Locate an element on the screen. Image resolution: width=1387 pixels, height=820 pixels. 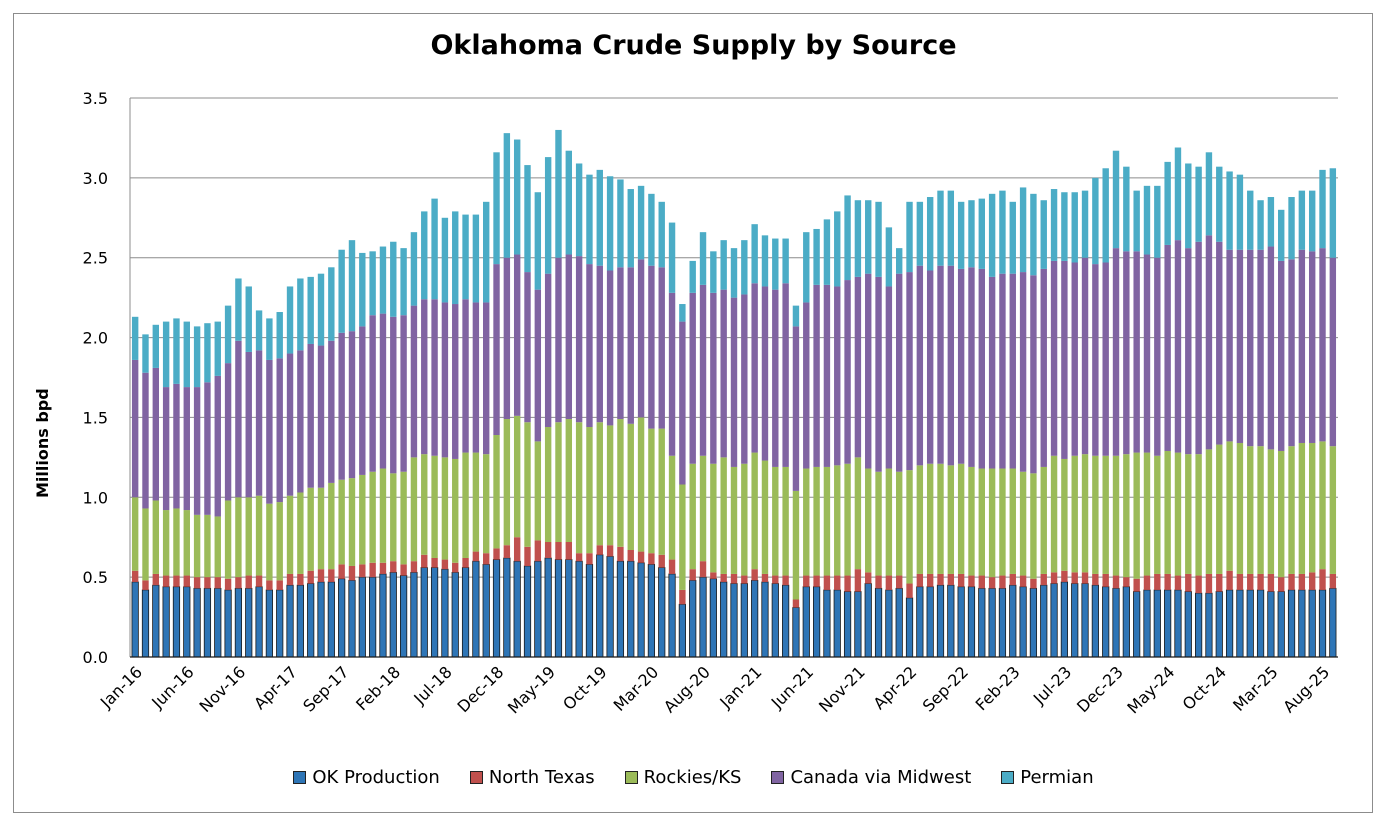
x-tick-label: Dec-18 is located at coordinates (481, 689).